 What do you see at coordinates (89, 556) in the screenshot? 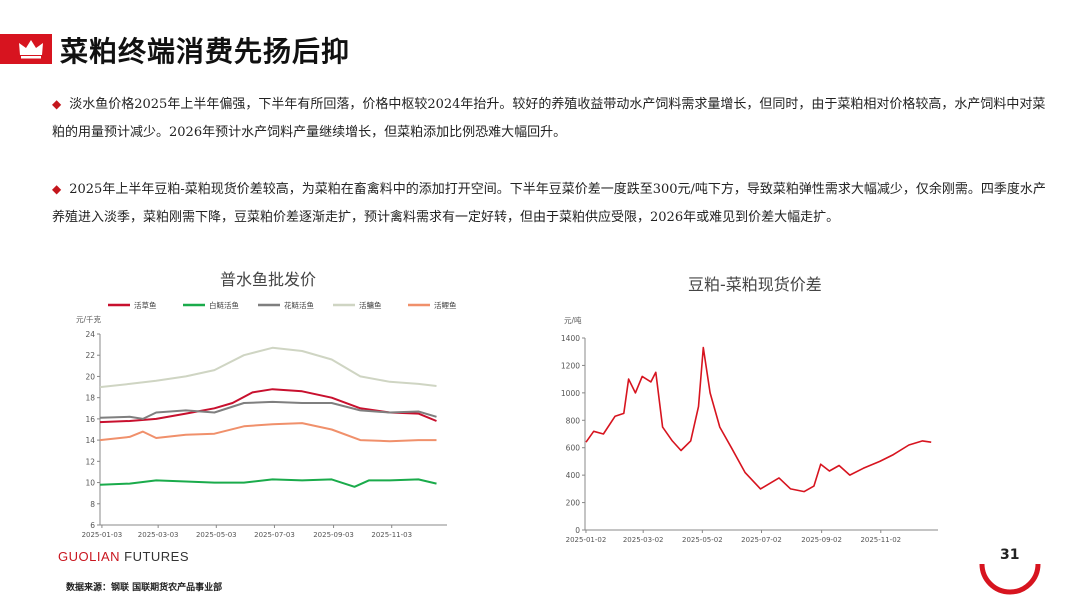
I see `brand-name-bold: GUOLIAN` at bounding box center [89, 556].